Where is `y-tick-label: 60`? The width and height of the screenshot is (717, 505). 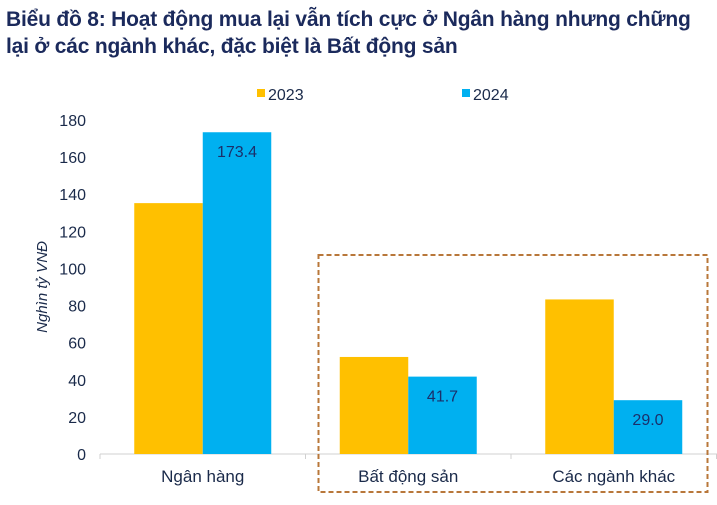
y-tick-label: 60 is located at coordinates (77, 344).